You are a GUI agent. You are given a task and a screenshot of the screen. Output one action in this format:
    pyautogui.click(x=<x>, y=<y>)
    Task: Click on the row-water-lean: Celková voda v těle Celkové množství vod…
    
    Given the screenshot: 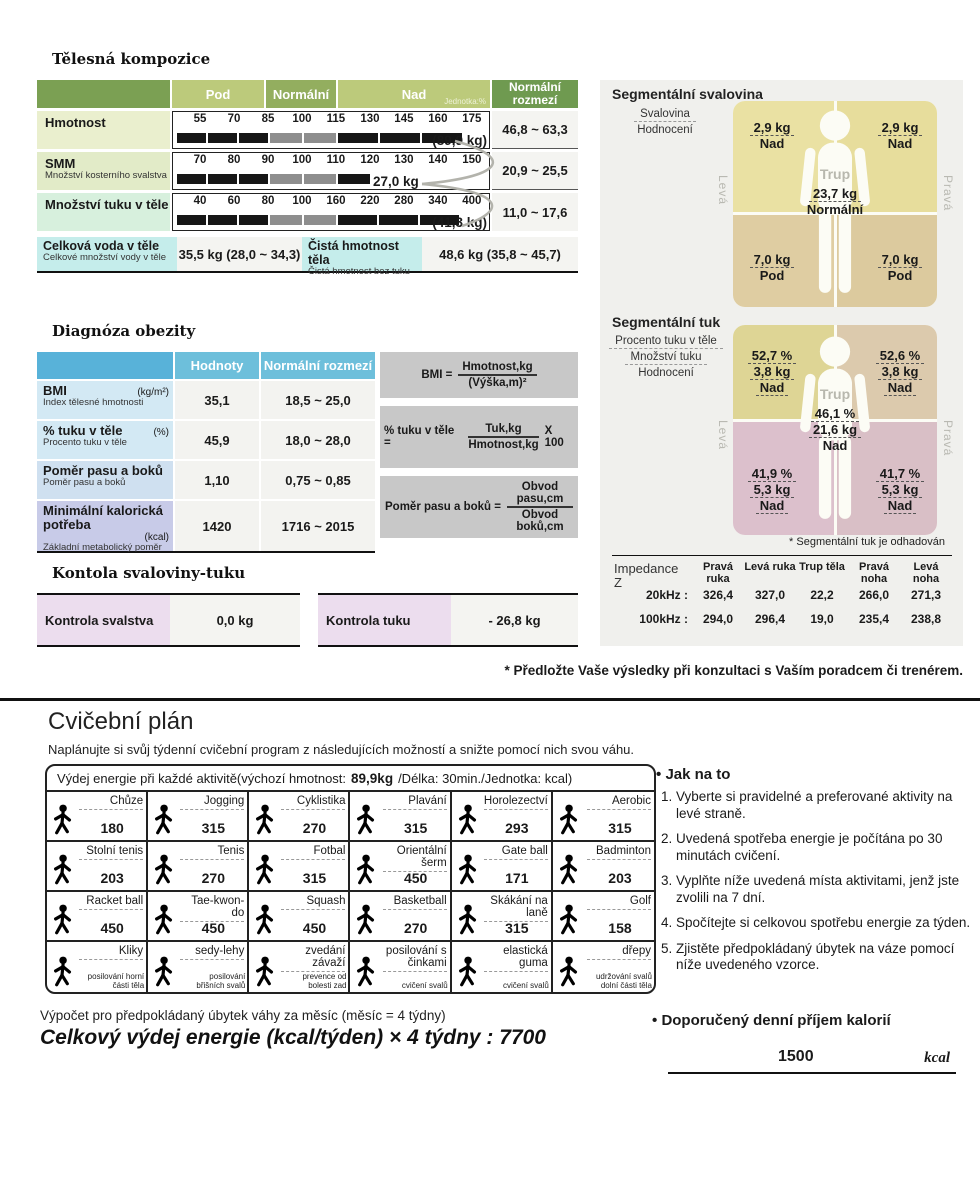 What is the action you would take?
    pyautogui.click(x=307, y=257)
    